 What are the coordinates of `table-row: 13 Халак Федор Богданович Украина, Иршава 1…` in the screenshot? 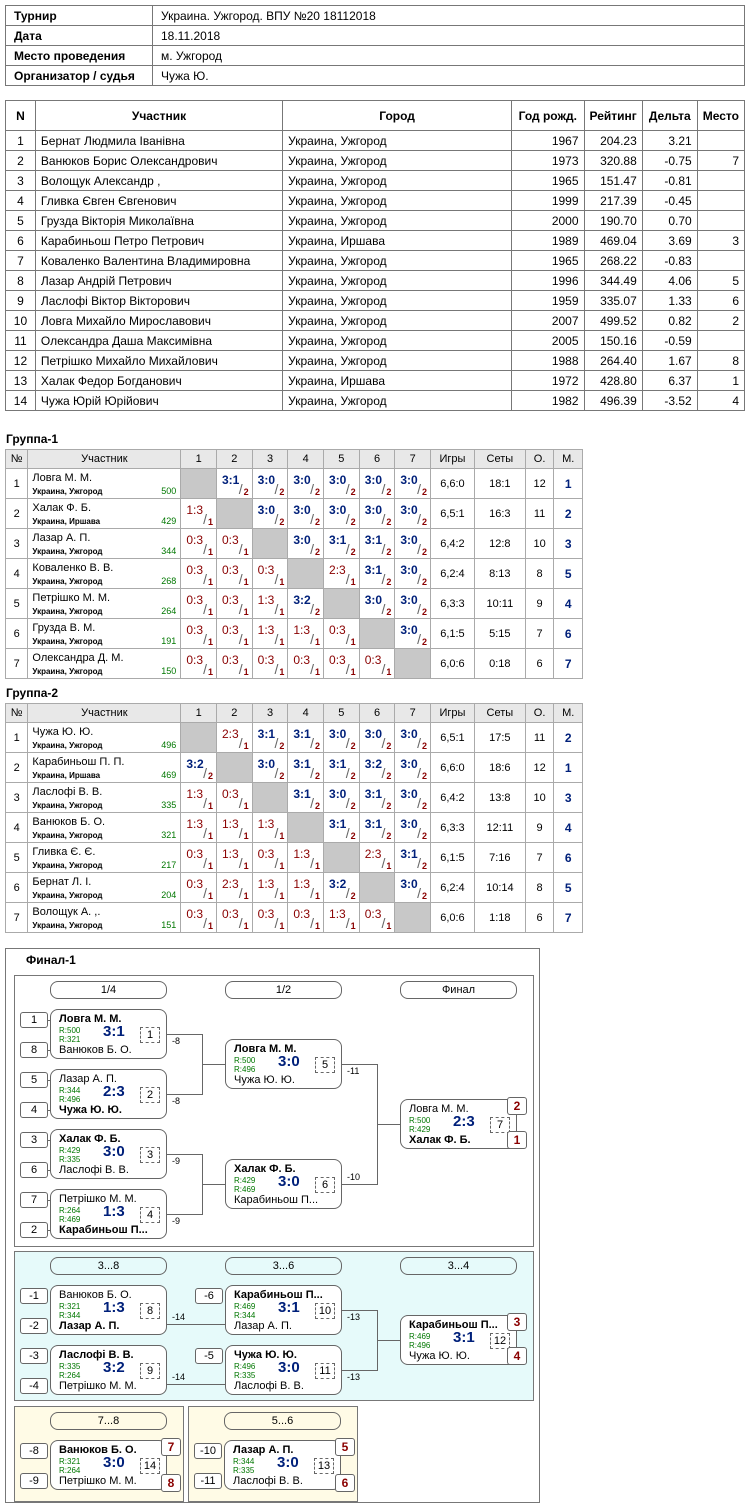 It's located at (375, 380).